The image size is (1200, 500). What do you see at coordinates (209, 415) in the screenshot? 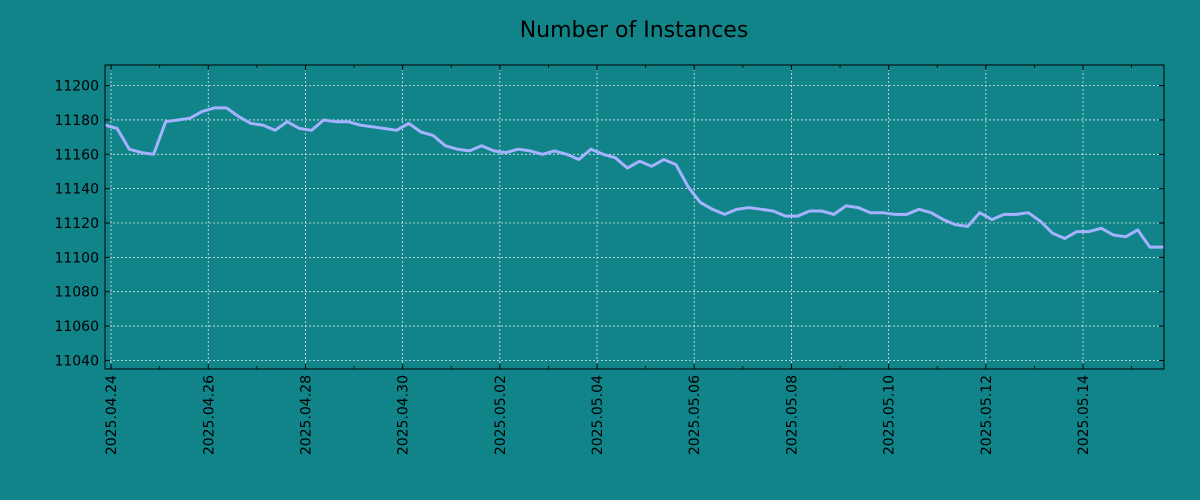
I see `x-tick-label: 2025.04.26` at bounding box center [209, 415].